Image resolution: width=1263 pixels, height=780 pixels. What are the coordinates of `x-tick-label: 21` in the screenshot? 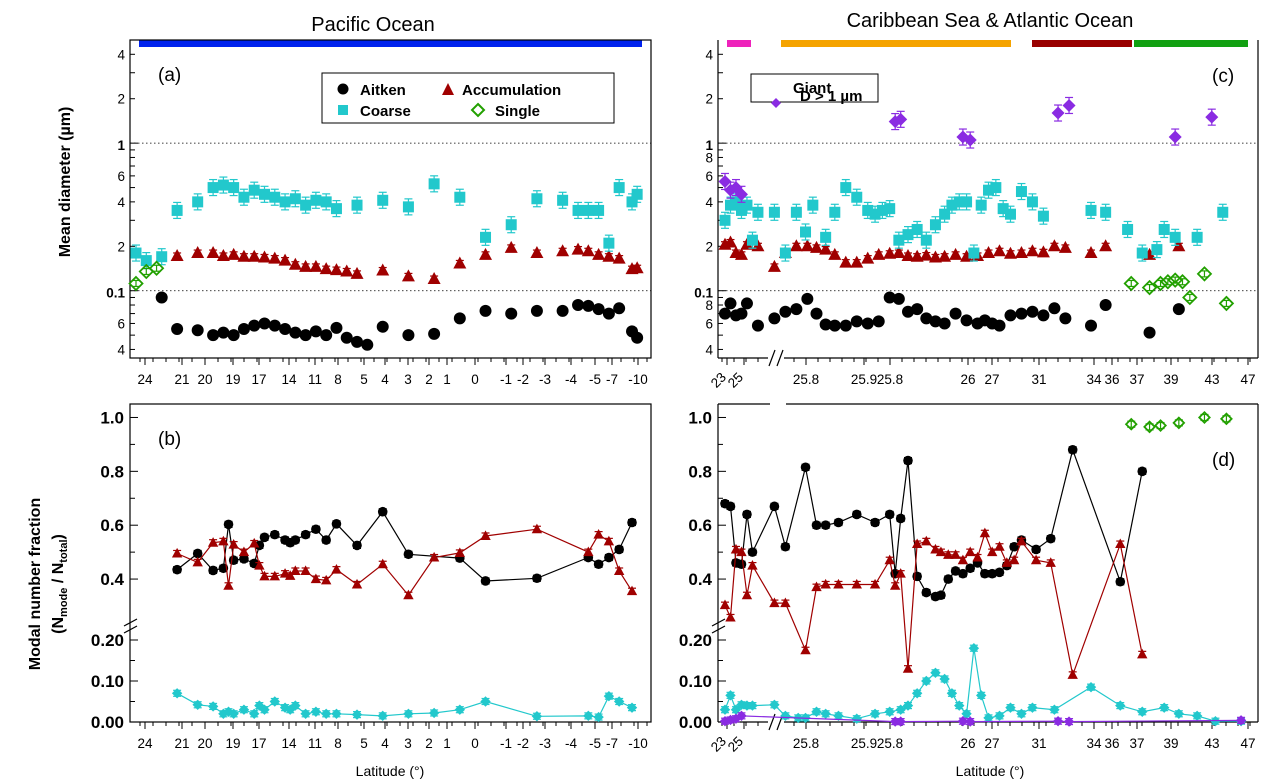 It's located at (181, 379).